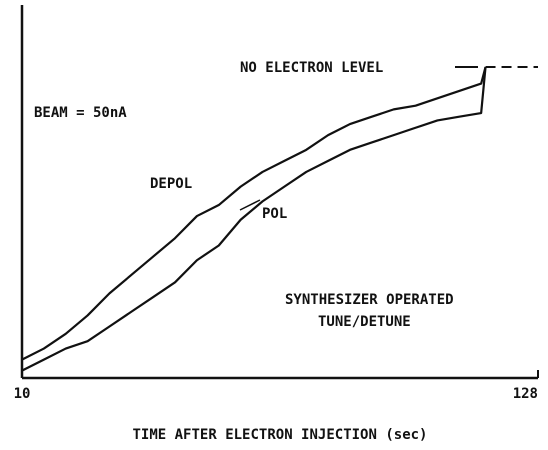 This screenshot has width=548, height=450. I want to click on annotation: SYNTHESIZER OPERATED, so click(369, 300).